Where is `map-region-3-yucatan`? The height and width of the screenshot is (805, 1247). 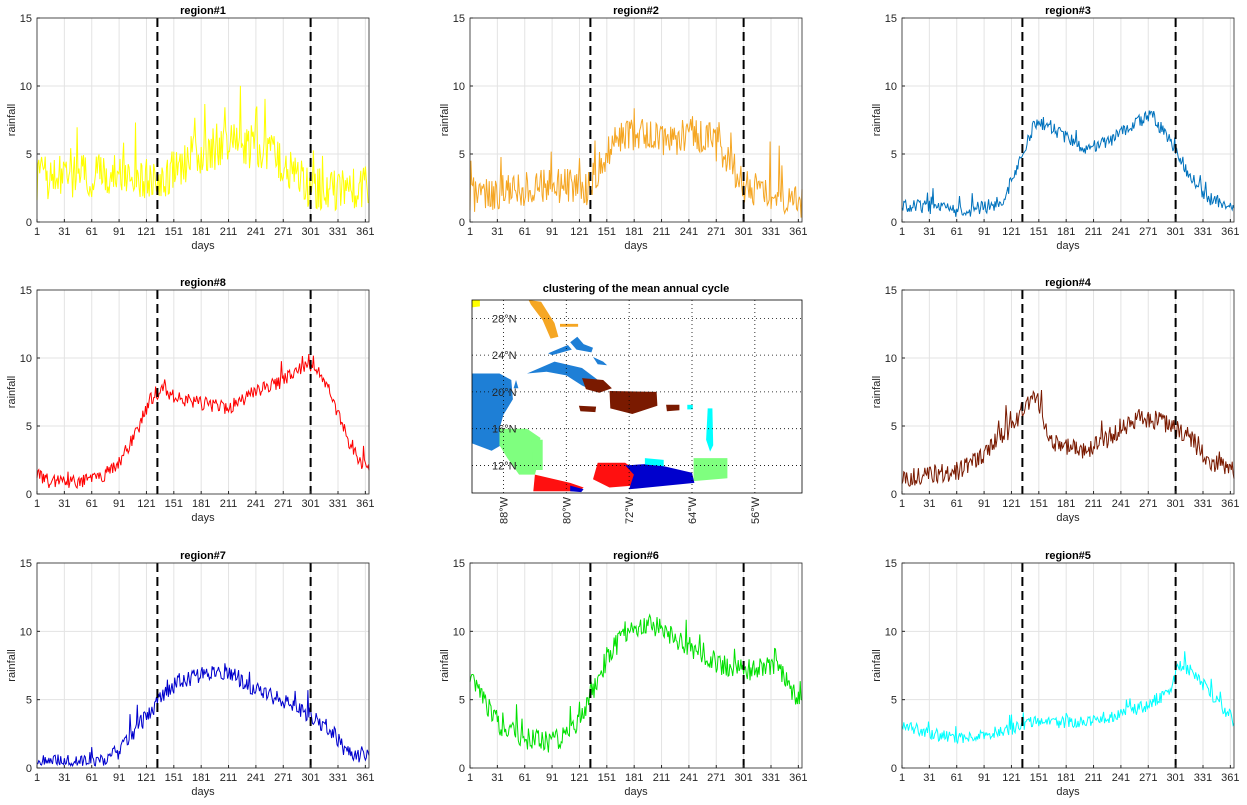
map-region-3-yucatan is located at coordinates (492, 412).